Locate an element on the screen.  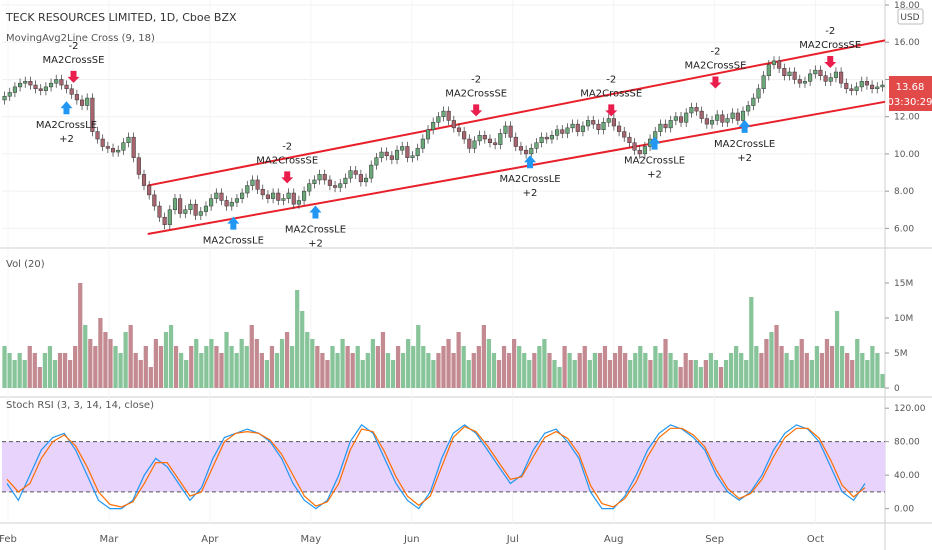
currency-badge is located at coordinates (910, 16).